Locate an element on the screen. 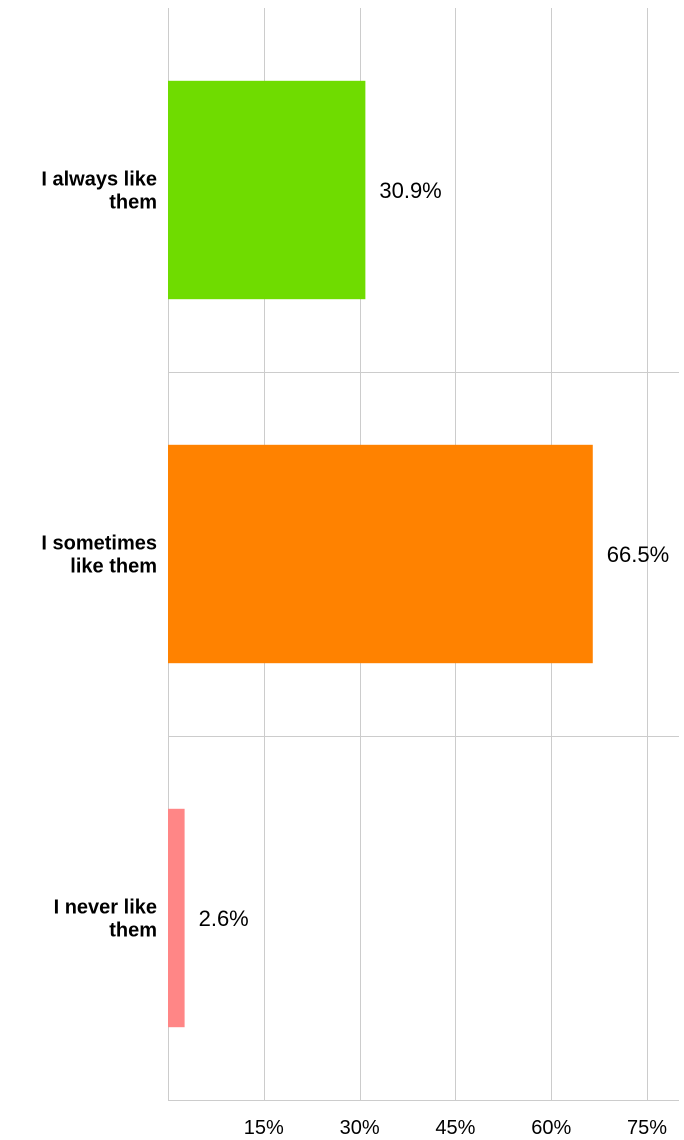 The image size is (684, 1140). x-tick-label: 30% is located at coordinates (360, 1128).